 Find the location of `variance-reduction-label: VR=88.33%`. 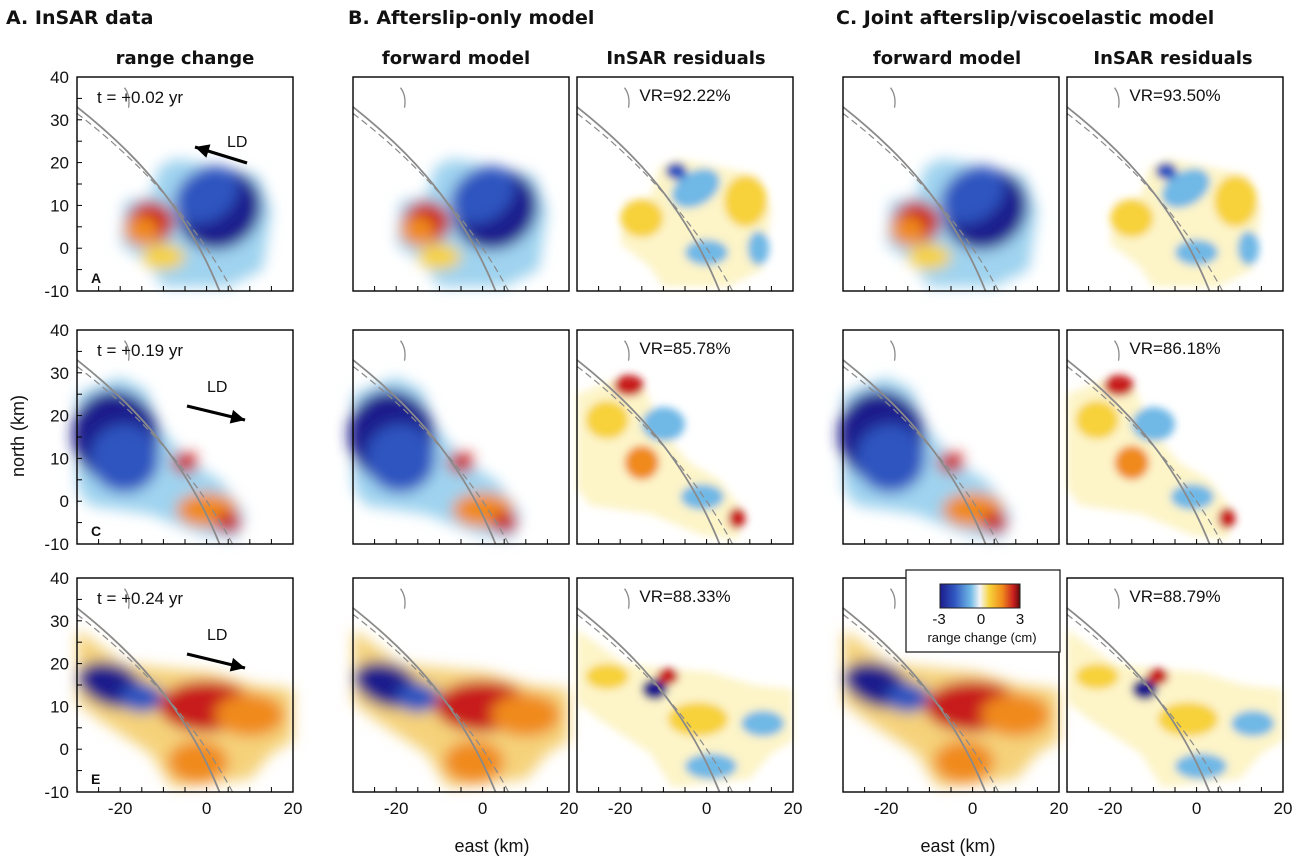

variance-reduction-label: VR=88.33% is located at coordinates (684, 596).